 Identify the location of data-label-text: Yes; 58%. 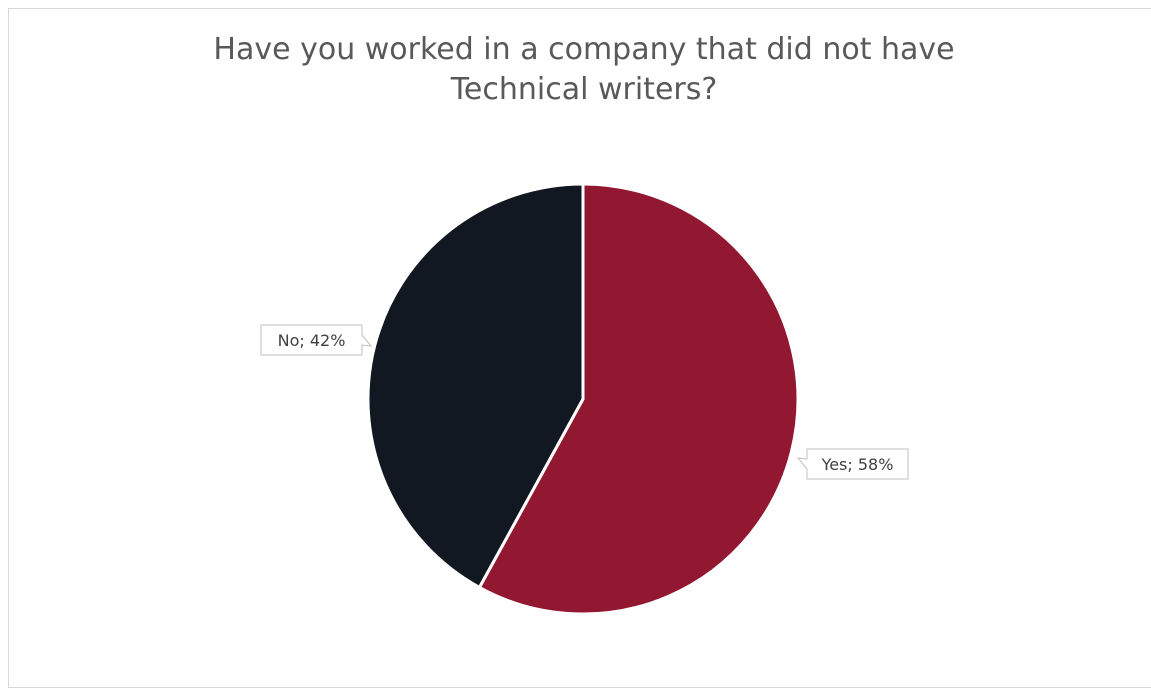
(857, 464).